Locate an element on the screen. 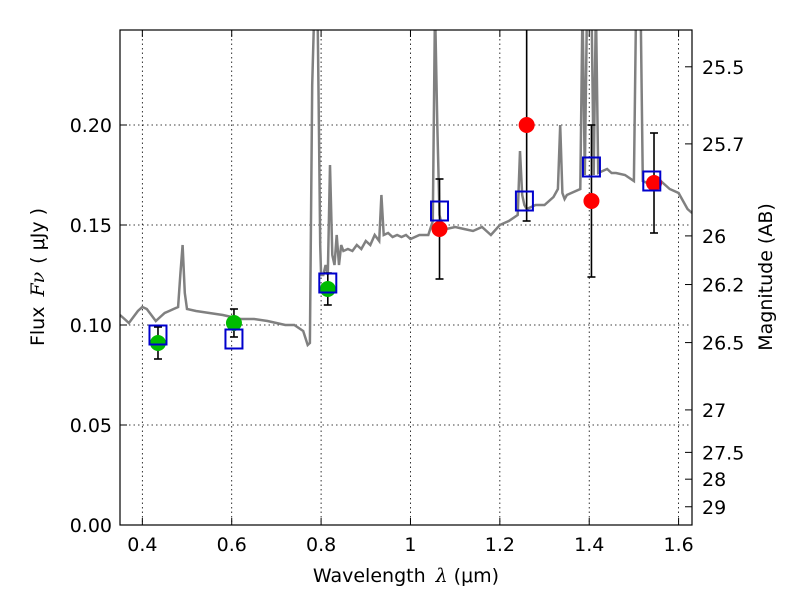 This screenshot has height=600, width=800. x-axis-label: Wavelength λ (μm) is located at coordinates (406, 576).